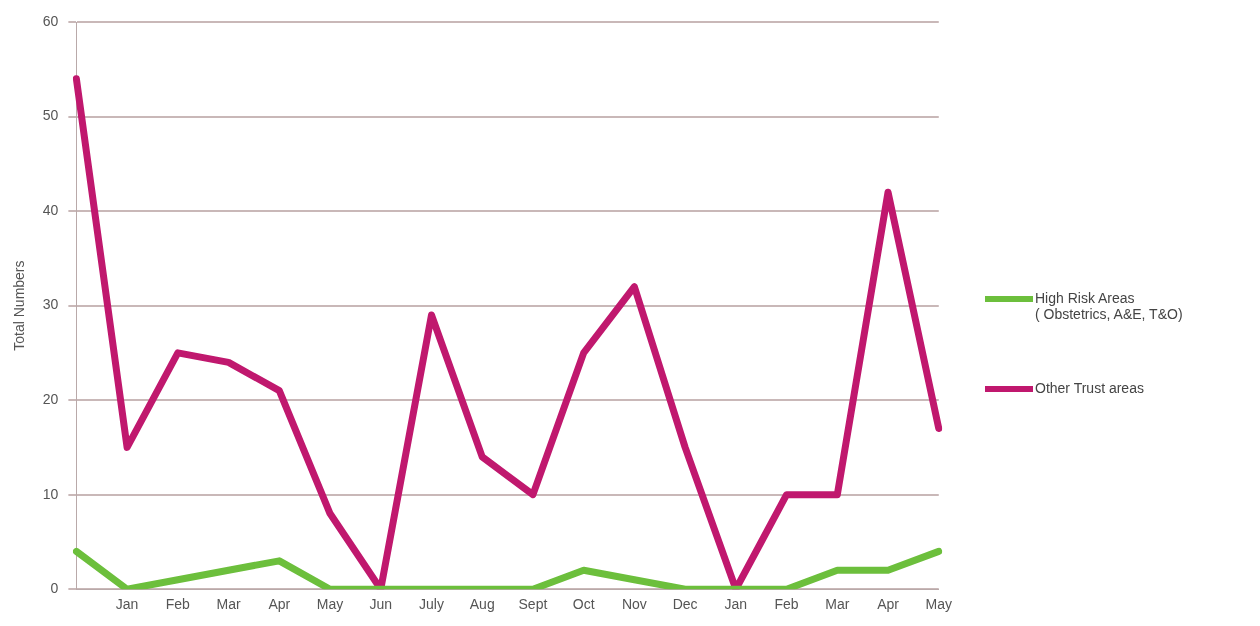 The height and width of the screenshot is (626, 1260). What do you see at coordinates (50, 20) in the screenshot?
I see `y-tick-label: 60` at bounding box center [50, 20].